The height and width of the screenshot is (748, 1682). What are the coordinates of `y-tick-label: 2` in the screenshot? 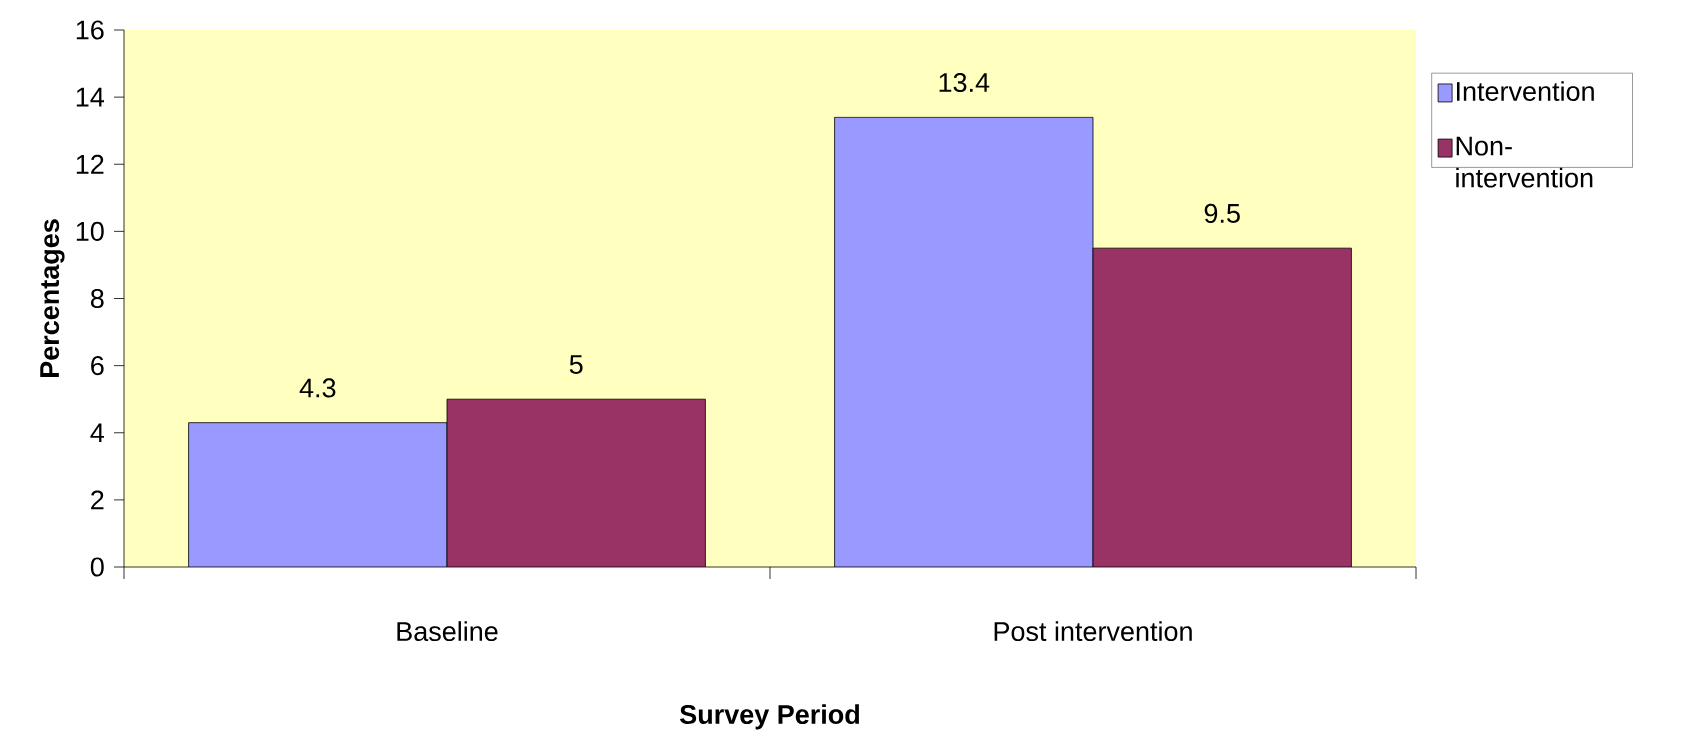 It's located at (97, 500).